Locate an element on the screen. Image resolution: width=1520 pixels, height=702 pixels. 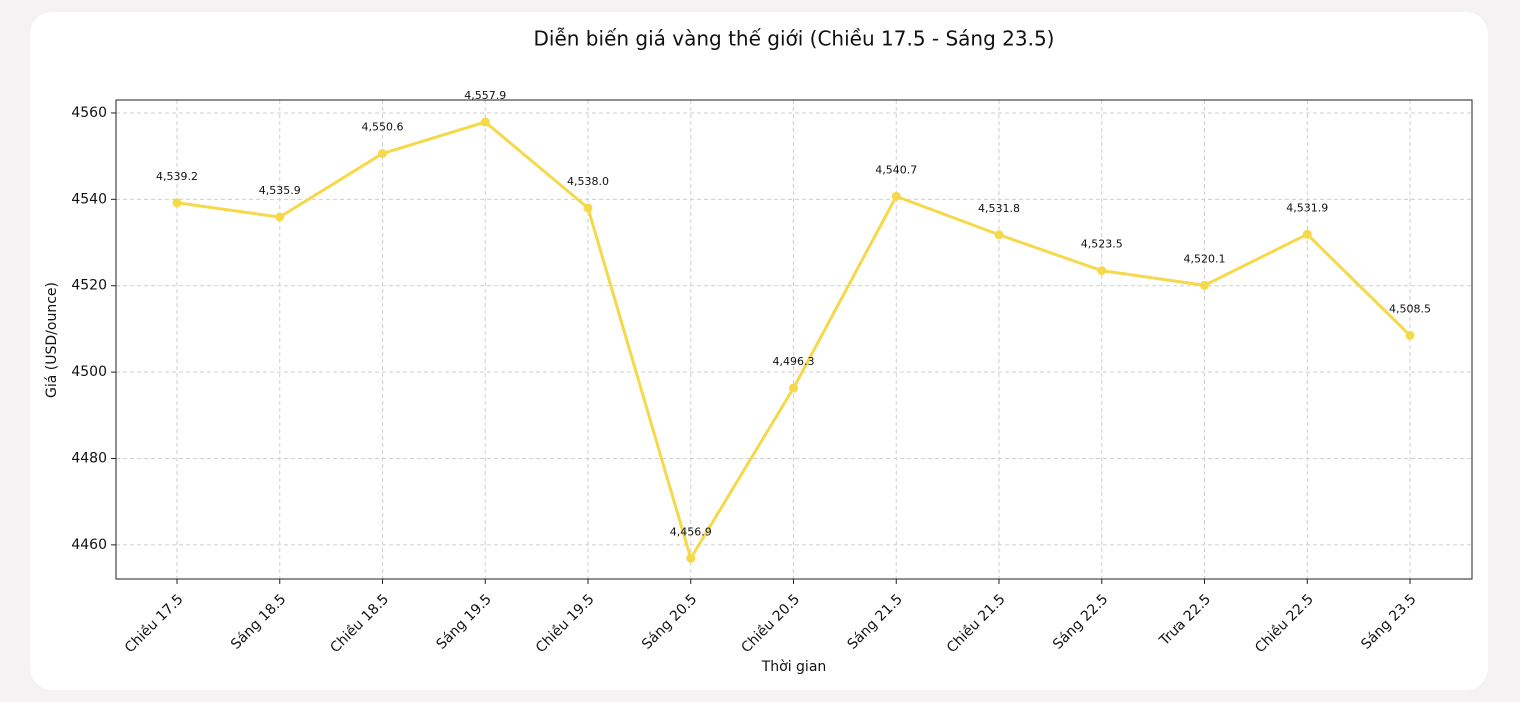
y-tick-label: 4560 is located at coordinates (89, 113).